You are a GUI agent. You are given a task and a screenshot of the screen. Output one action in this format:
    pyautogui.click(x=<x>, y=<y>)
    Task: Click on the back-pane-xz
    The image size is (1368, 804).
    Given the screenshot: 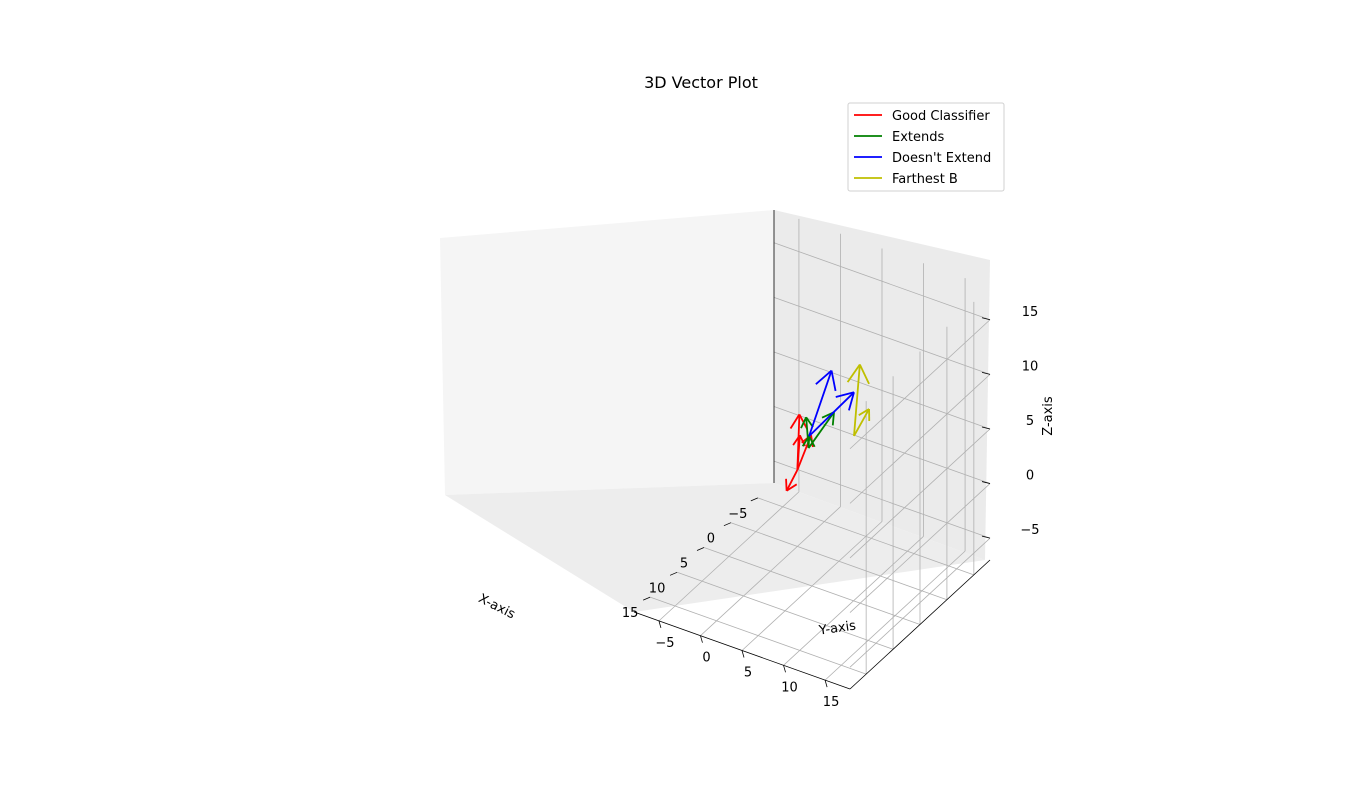 What is the action you would take?
    pyautogui.click(x=607, y=352)
    